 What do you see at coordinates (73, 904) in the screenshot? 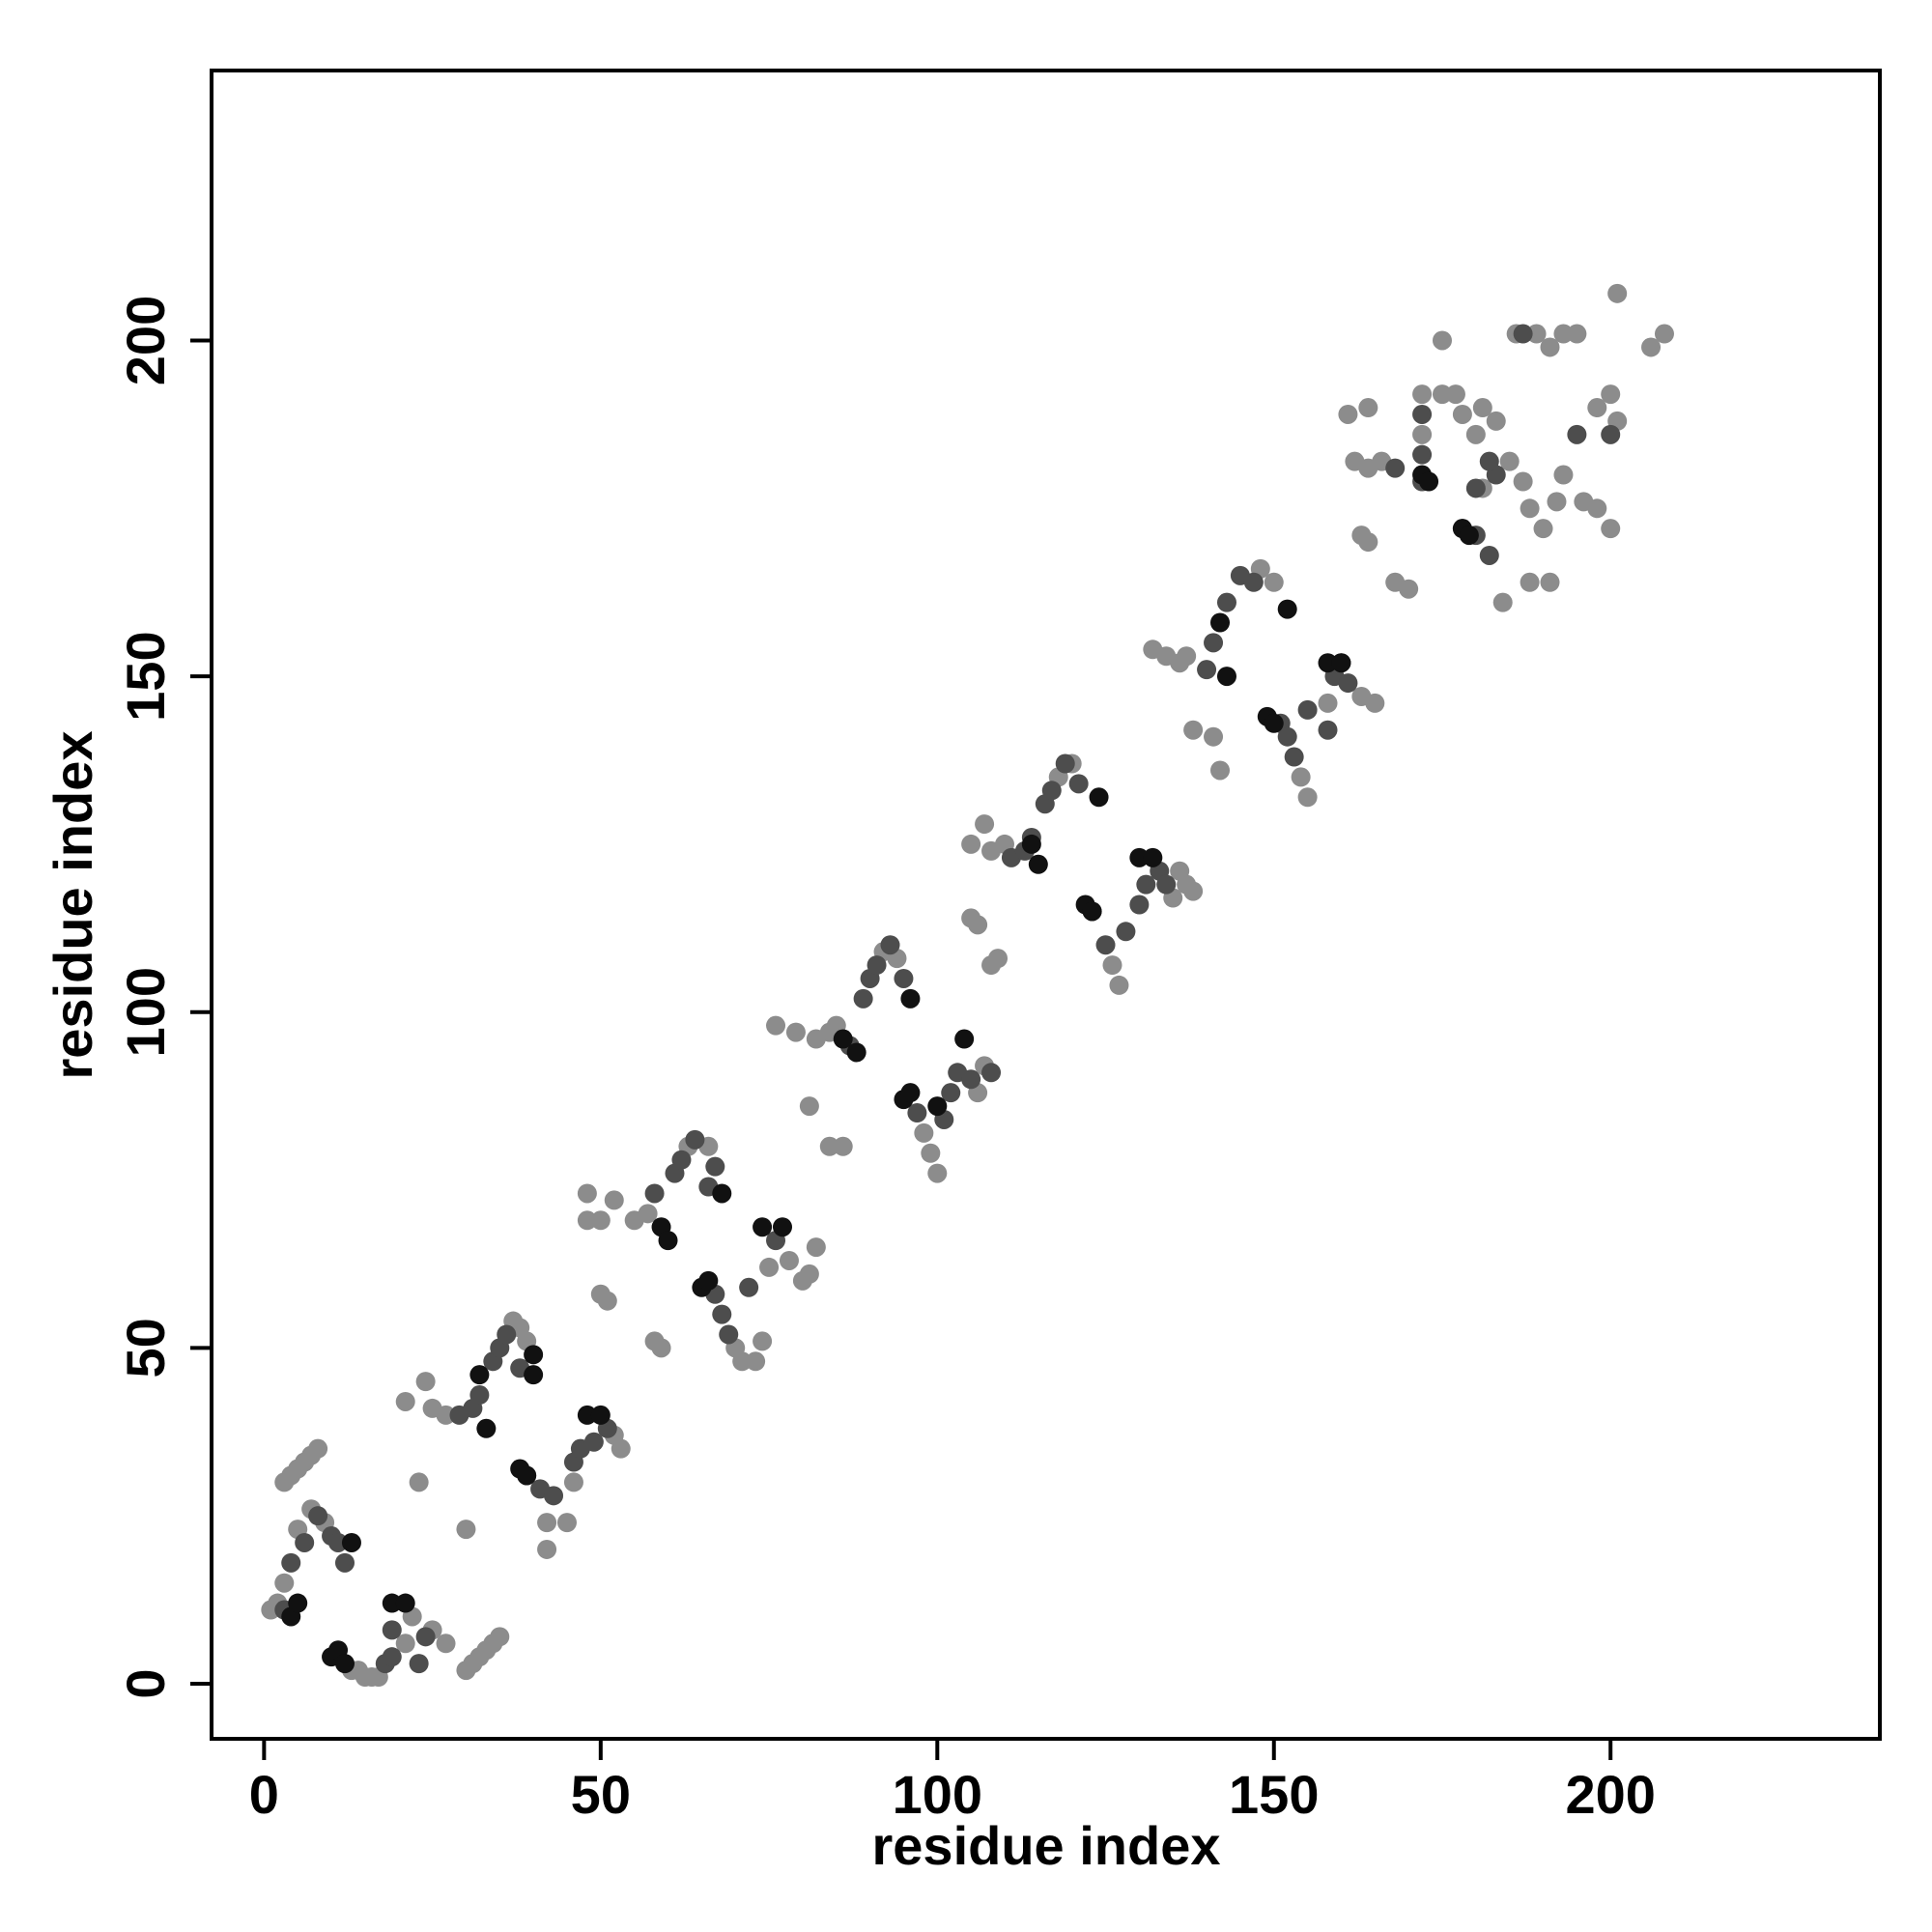
I see `y-axis-title: residue index` at bounding box center [73, 904].